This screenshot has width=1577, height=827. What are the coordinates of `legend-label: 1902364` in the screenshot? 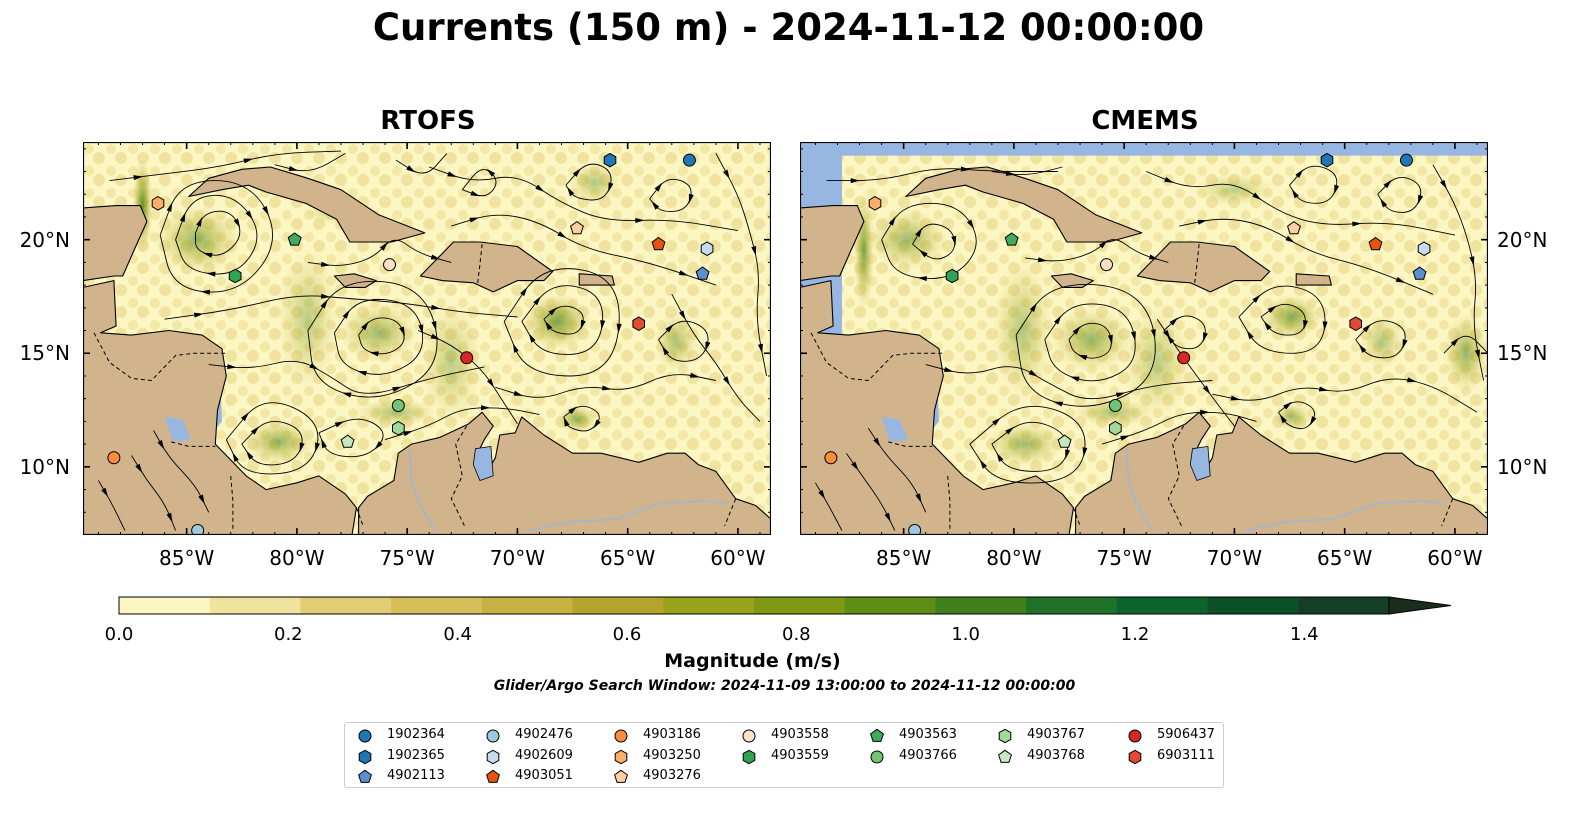 It's located at (416, 734).